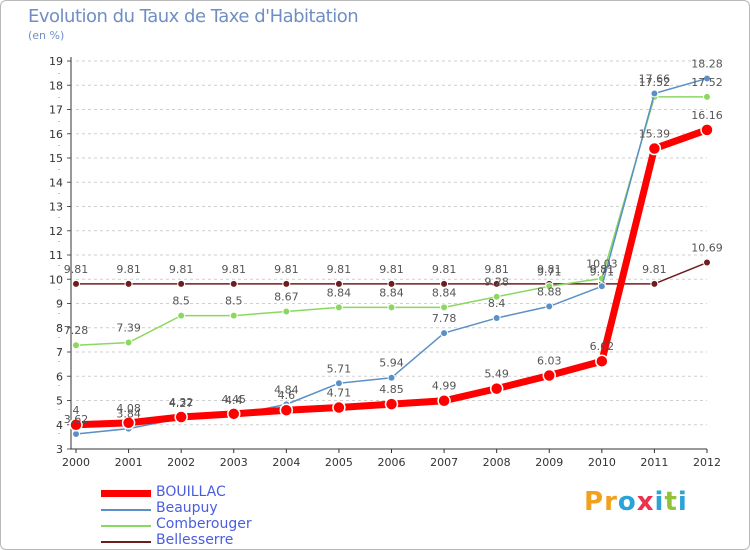 This screenshot has height=550, width=750. Describe the element at coordinates (549, 291) in the screenshot. I see `data-label-beaupuy: 8.88` at that location.